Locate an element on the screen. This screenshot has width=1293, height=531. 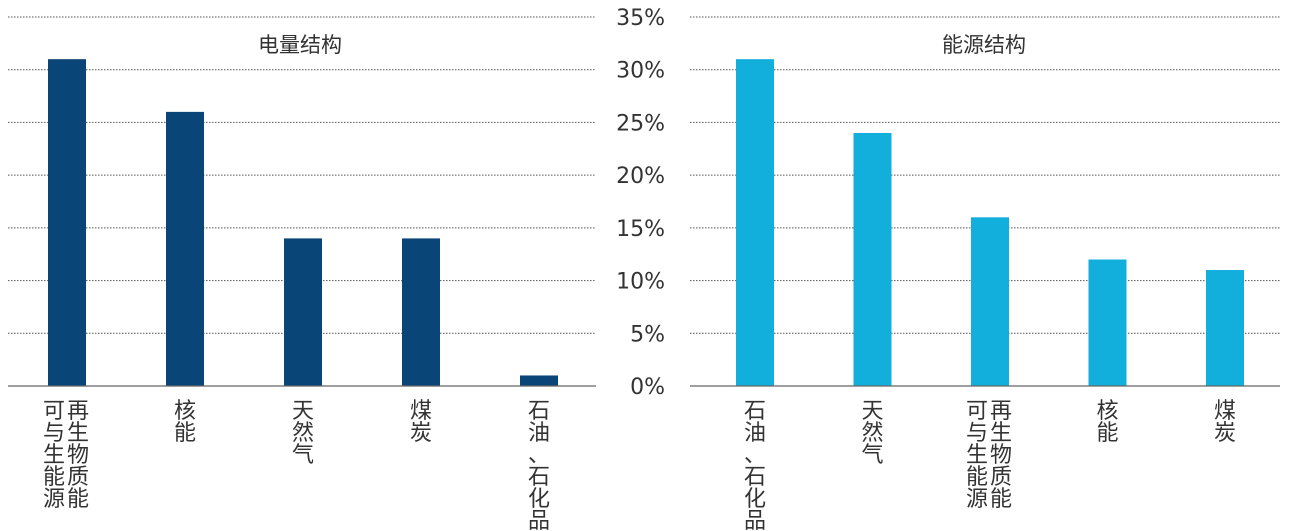
left-chart-title: 电量结构 is located at coordinates (300, 45).